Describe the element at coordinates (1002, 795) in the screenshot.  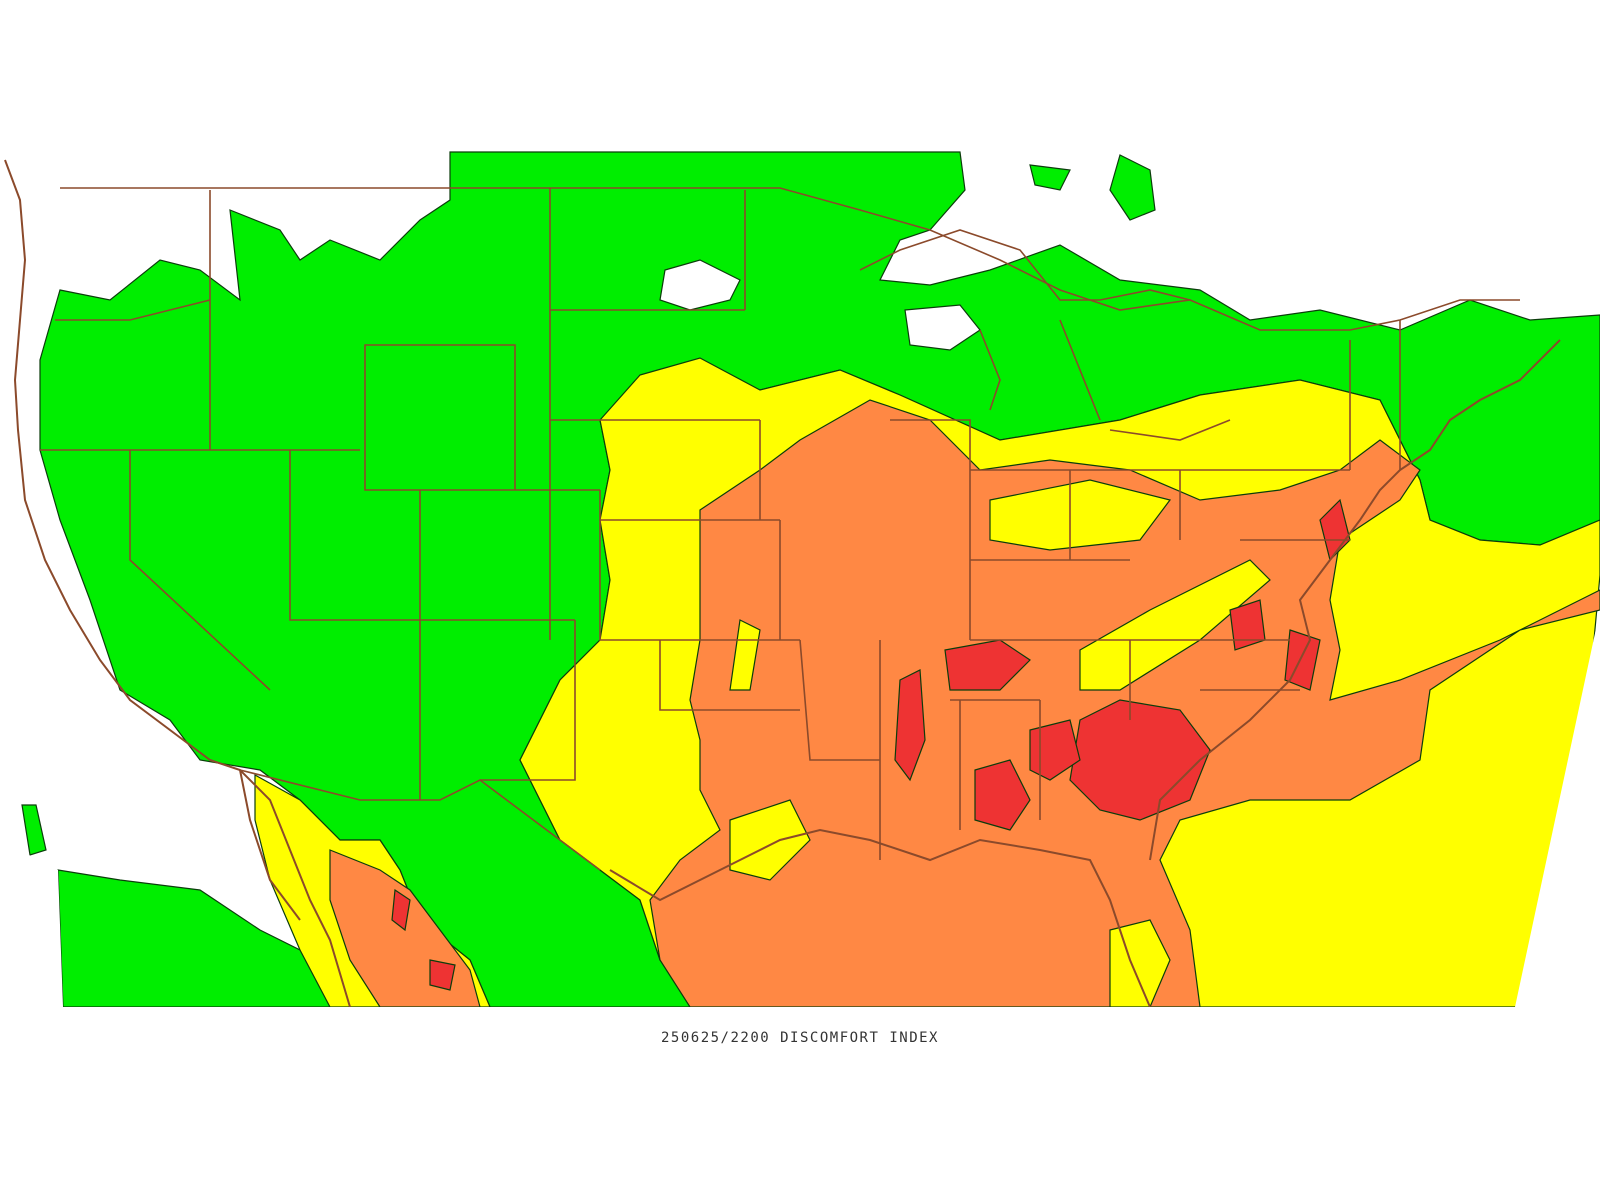
I see `red-zone-alabama` at that location.